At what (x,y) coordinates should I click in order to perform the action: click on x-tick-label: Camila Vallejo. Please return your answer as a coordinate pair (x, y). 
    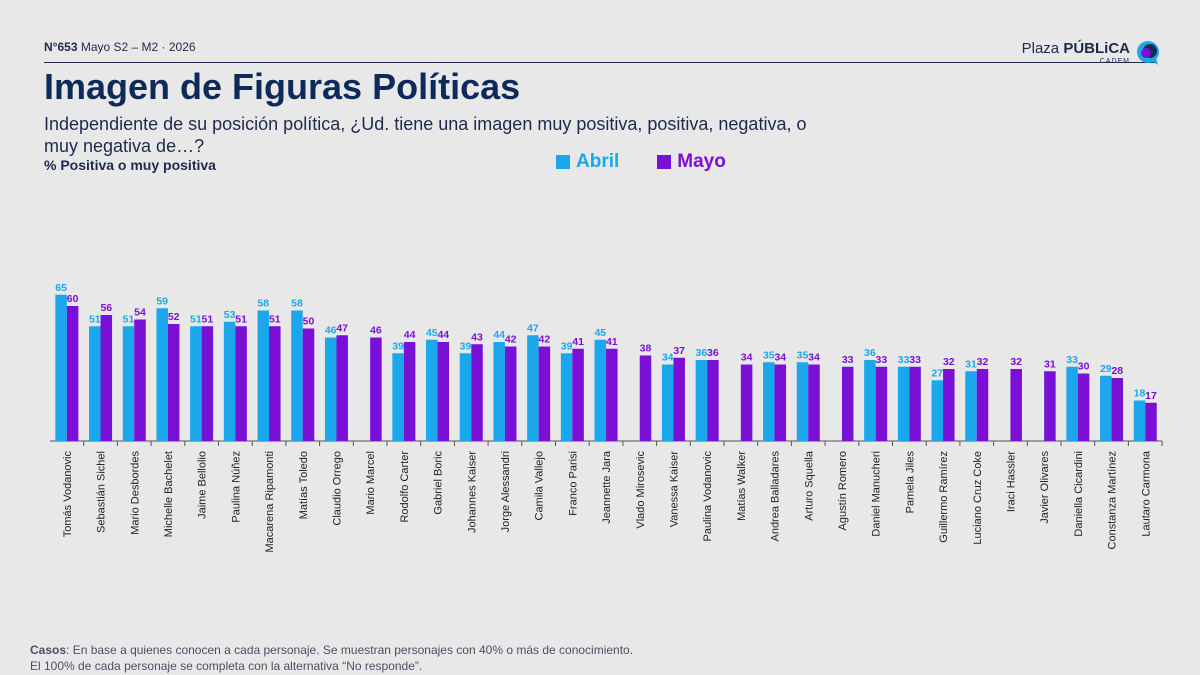
    Looking at the image, I should click on (540, 486).